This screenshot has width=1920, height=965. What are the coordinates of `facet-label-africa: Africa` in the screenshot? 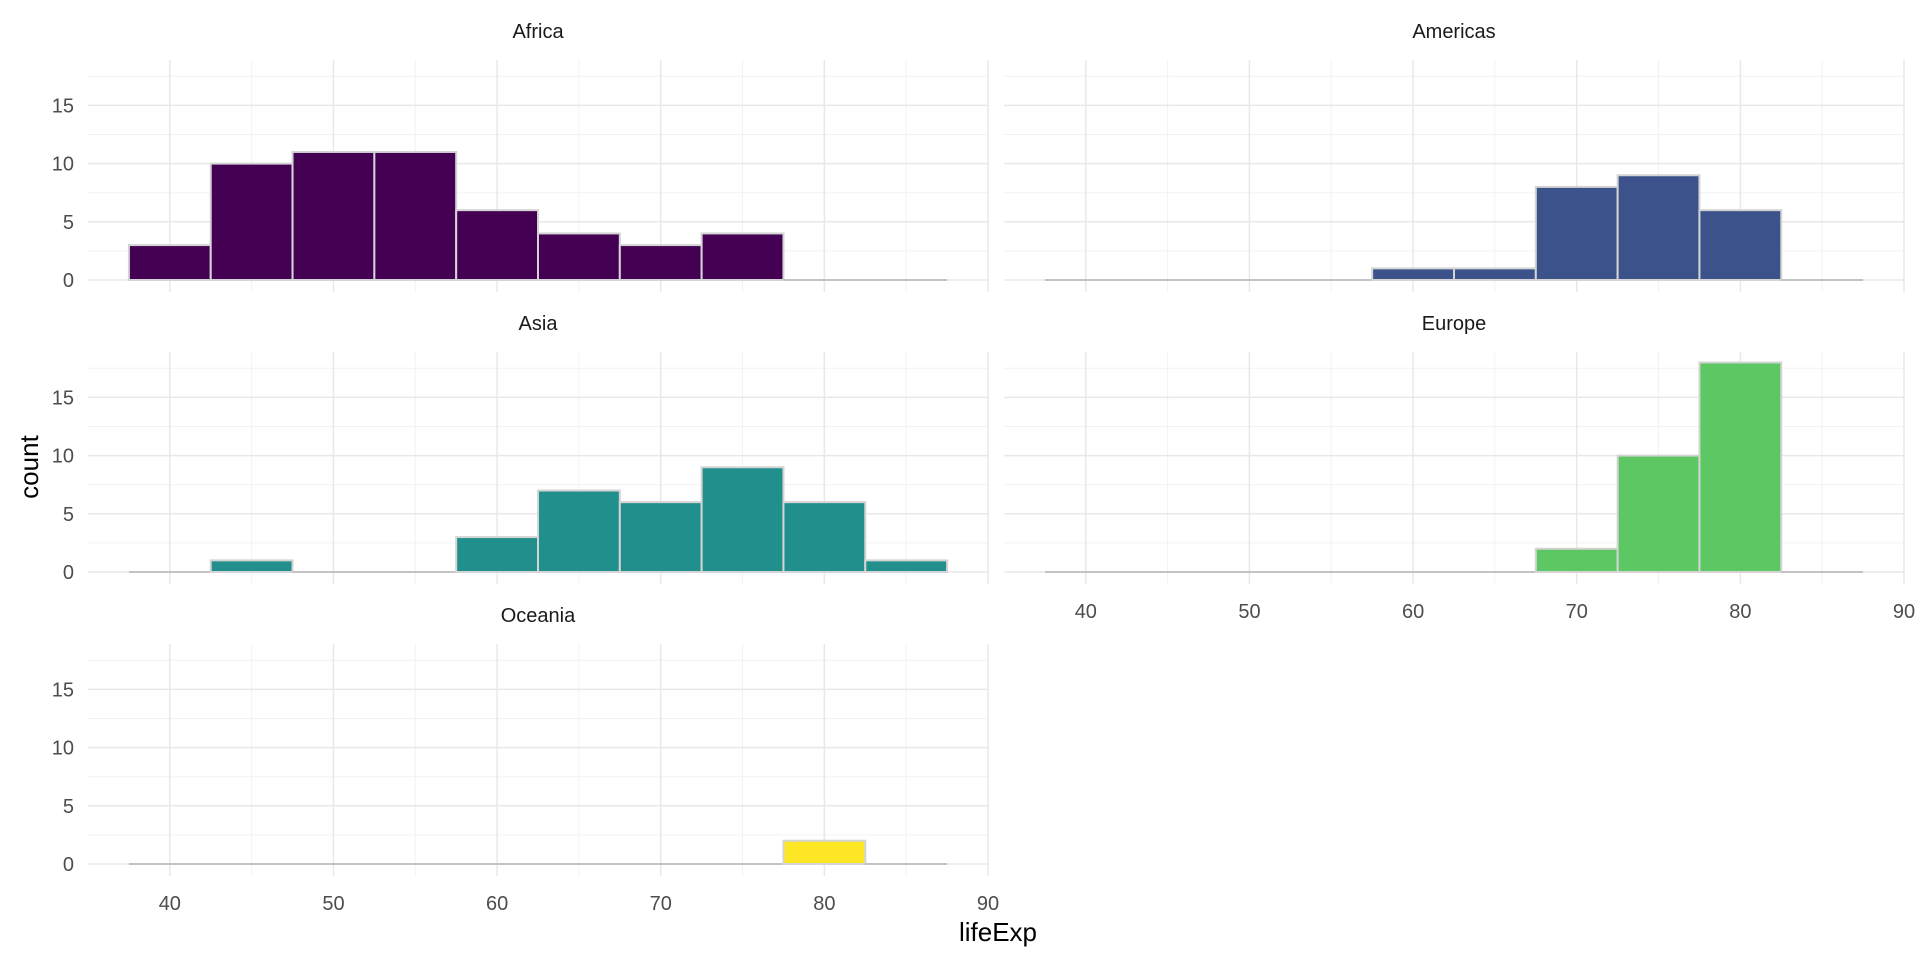 It's located at (538, 32).